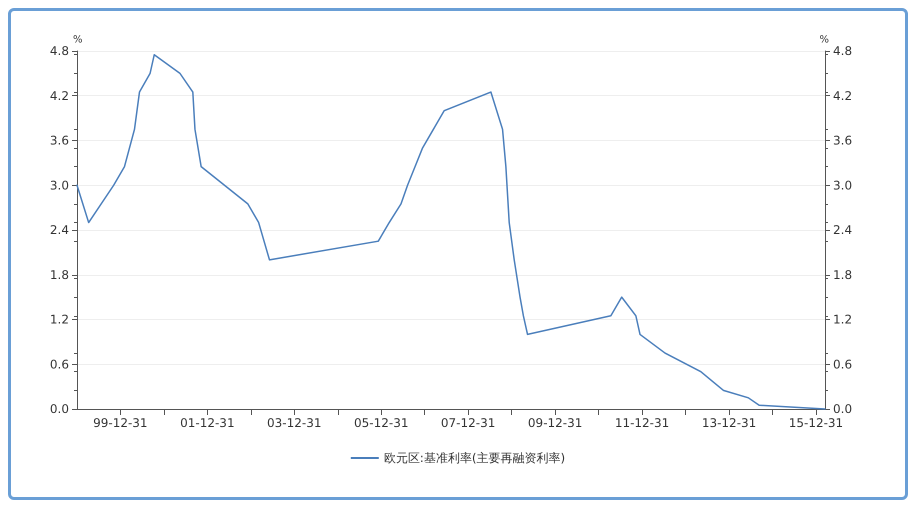  What do you see at coordinates (59, 185) in the screenshot?
I see `y-tick-label: 3.0` at bounding box center [59, 185].